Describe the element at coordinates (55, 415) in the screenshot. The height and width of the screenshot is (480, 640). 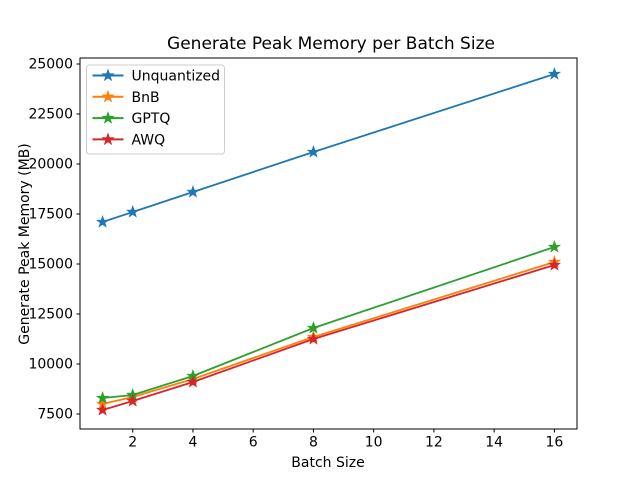
I see `y-tick-label: 7500` at that location.